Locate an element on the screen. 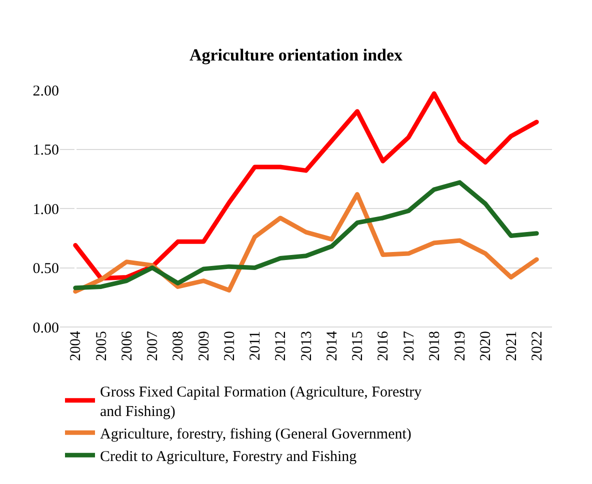 The height and width of the screenshot is (484, 592). y-tick-label: 1.50 is located at coordinates (45, 150).